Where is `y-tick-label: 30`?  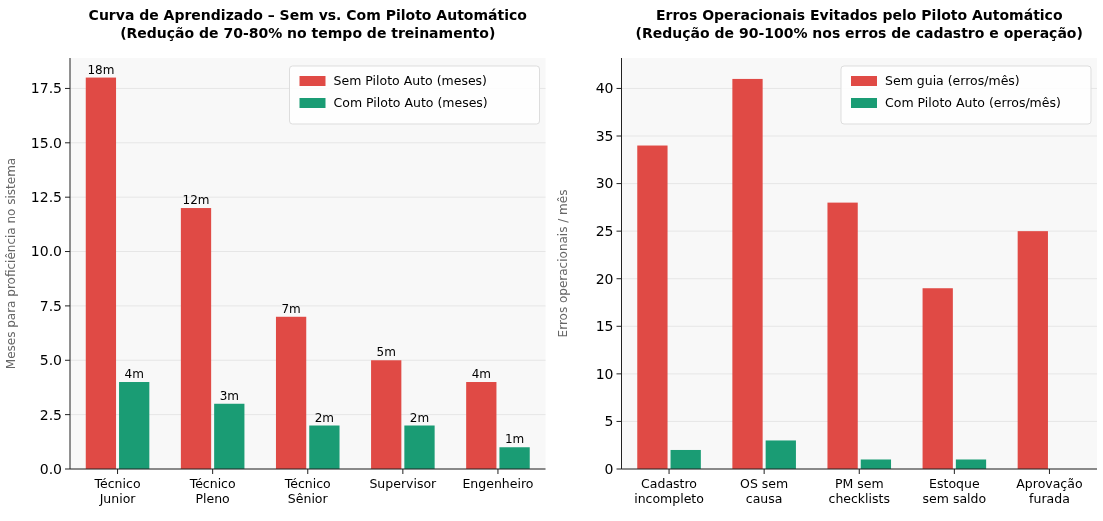 y-tick-label: 30 is located at coordinates (604, 183).